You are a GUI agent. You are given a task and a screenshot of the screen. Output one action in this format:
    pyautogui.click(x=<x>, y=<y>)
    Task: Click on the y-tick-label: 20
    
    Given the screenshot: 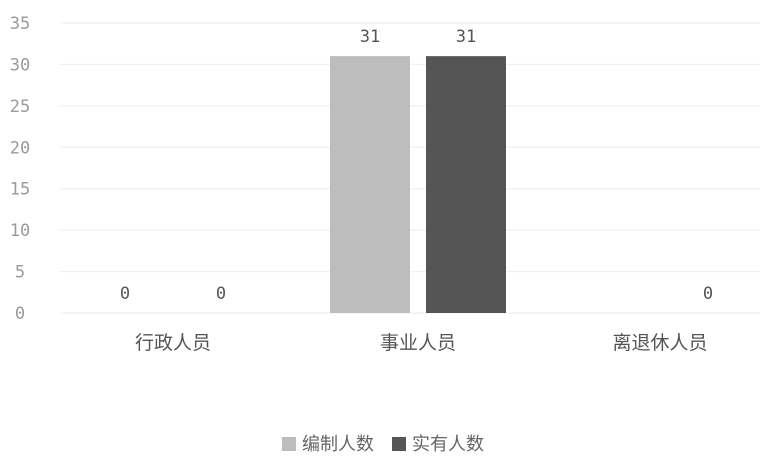 What is the action you would take?
    pyautogui.click(x=20, y=148)
    